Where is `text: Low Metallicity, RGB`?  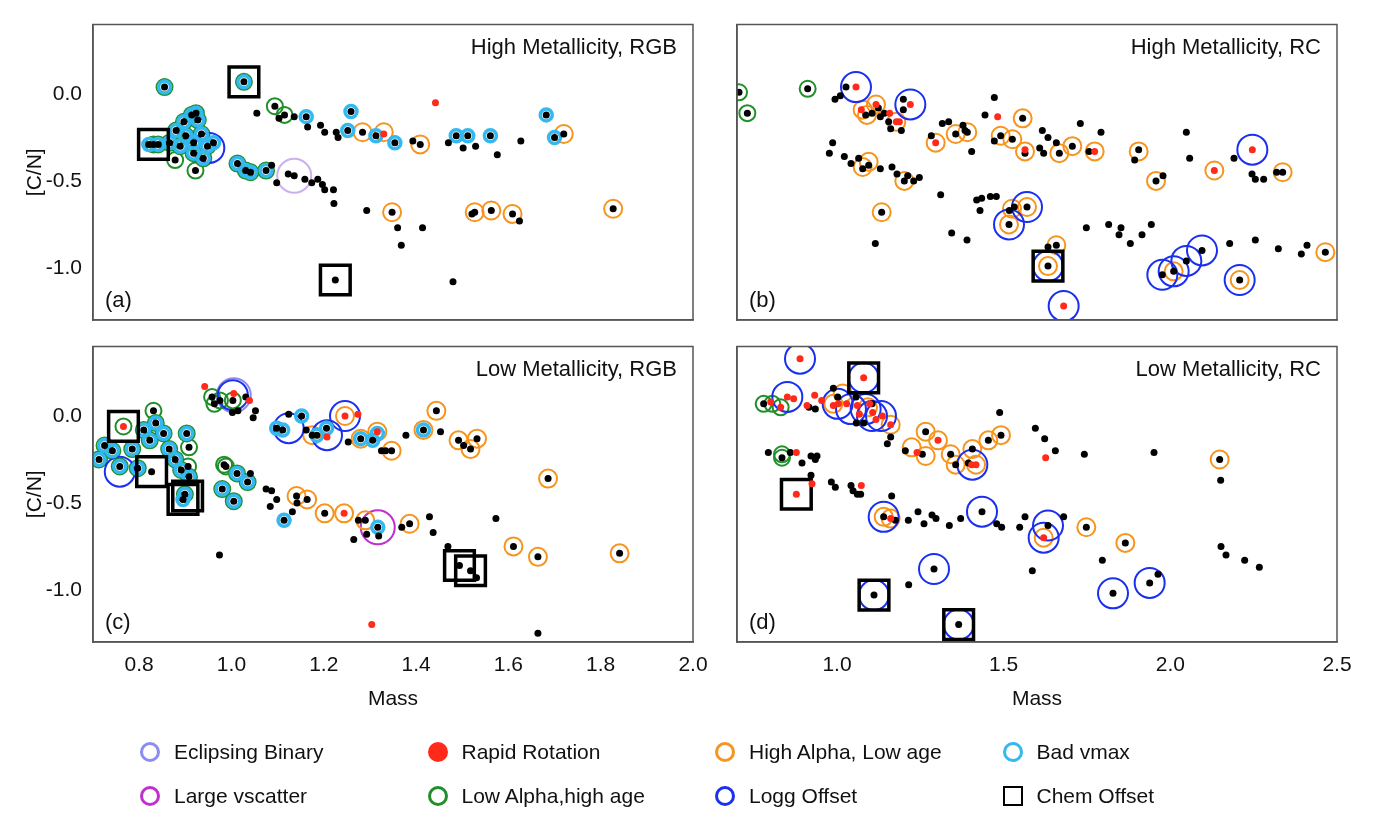
text: Low Metallicity, RGB is located at coordinates (576, 368).